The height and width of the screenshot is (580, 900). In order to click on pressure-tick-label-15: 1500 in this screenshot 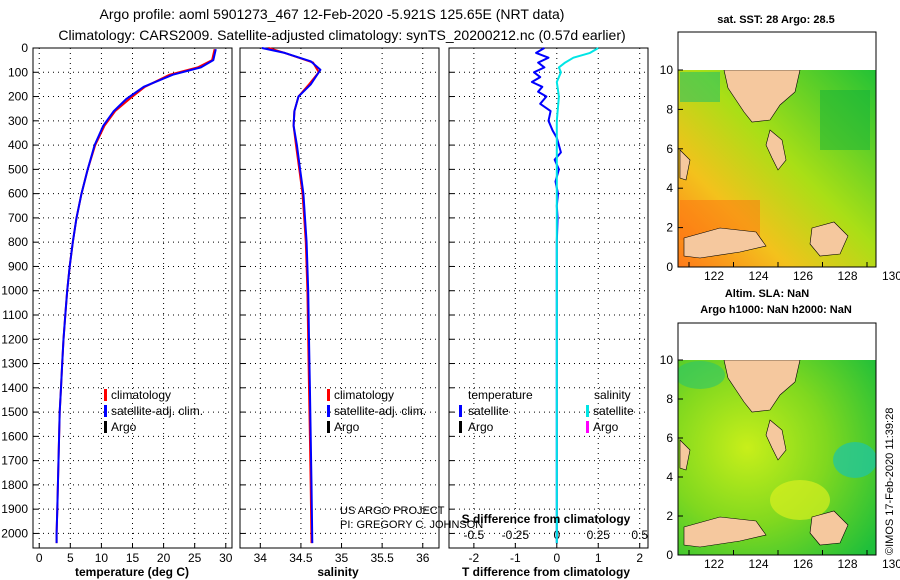, I will do `click(14, 412)`.